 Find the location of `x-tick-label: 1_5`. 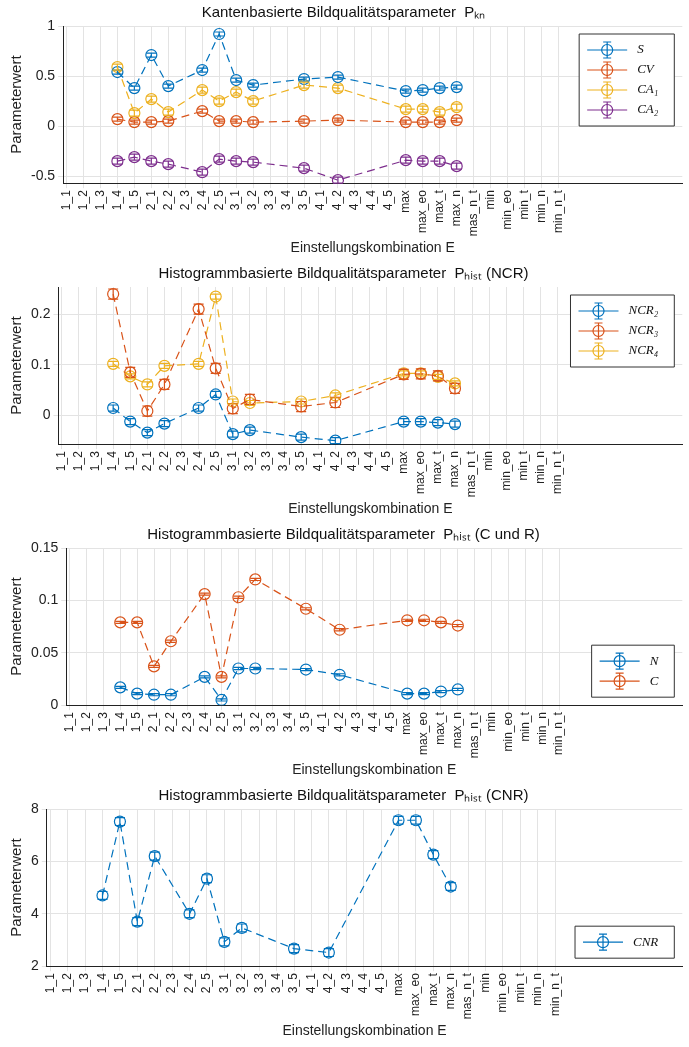

x-tick-label: 1_5 is located at coordinates (119, 983).